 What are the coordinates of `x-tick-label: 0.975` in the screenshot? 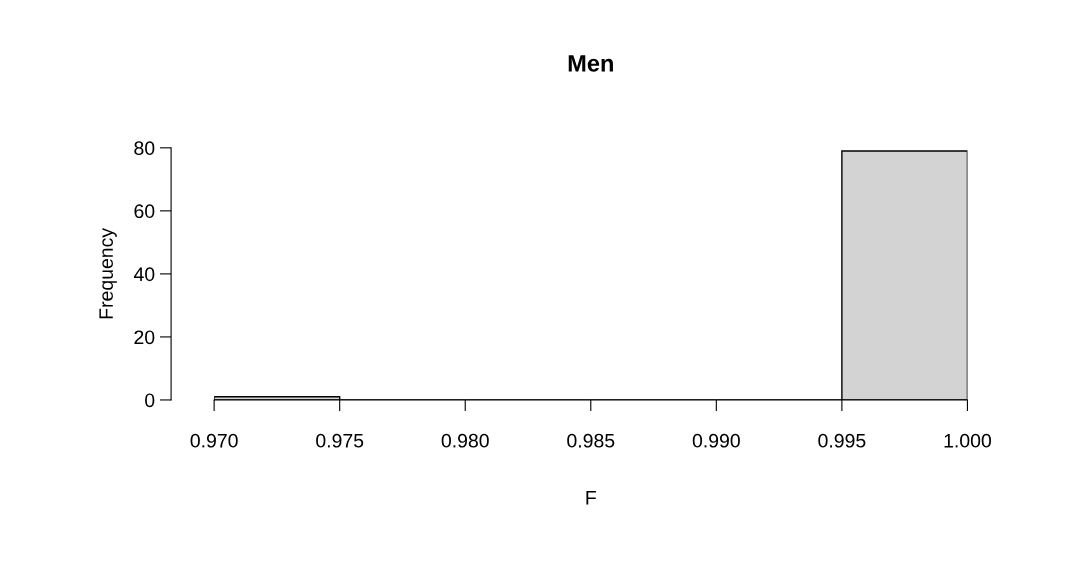 It's located at (340, 440).